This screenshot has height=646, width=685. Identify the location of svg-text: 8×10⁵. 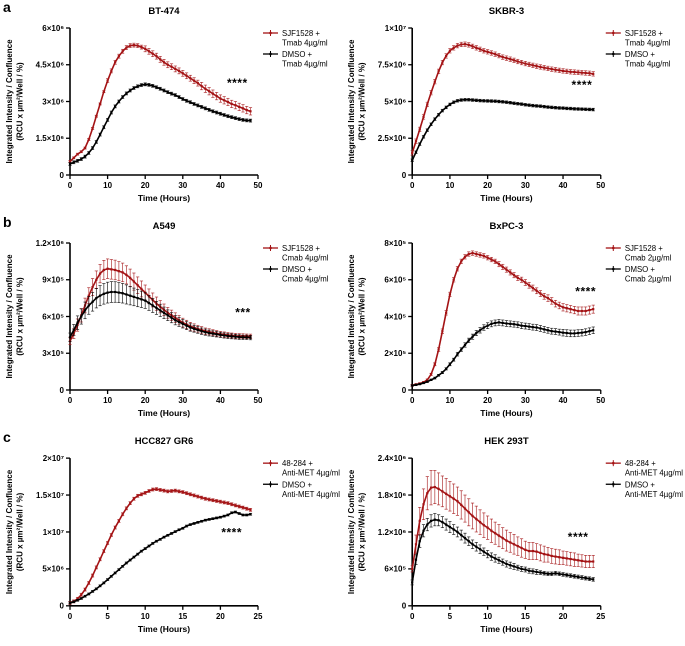
(395, 243).